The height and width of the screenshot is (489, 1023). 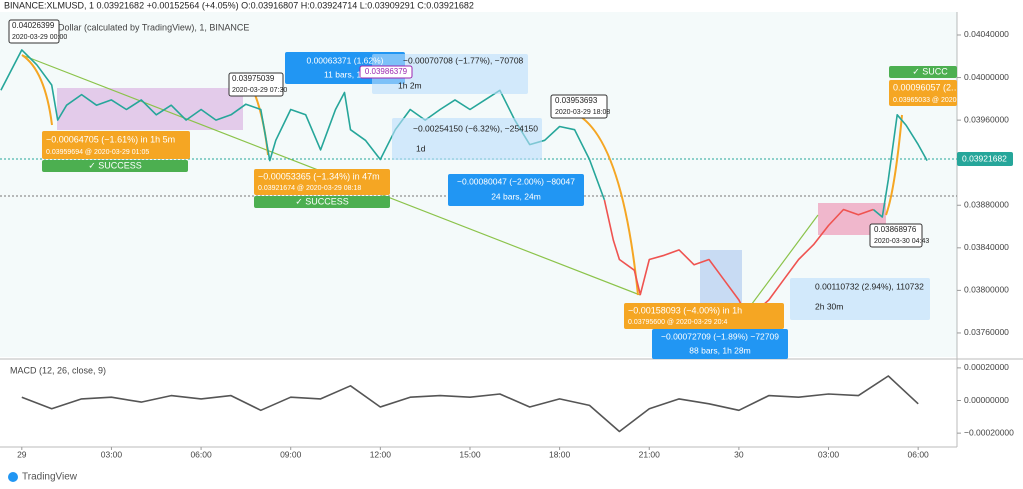 What do you see at coordinates (901, 241) in the screenshot?
I see `annotation: 2020-03-30 04:43` at bounding box center [901, 241].